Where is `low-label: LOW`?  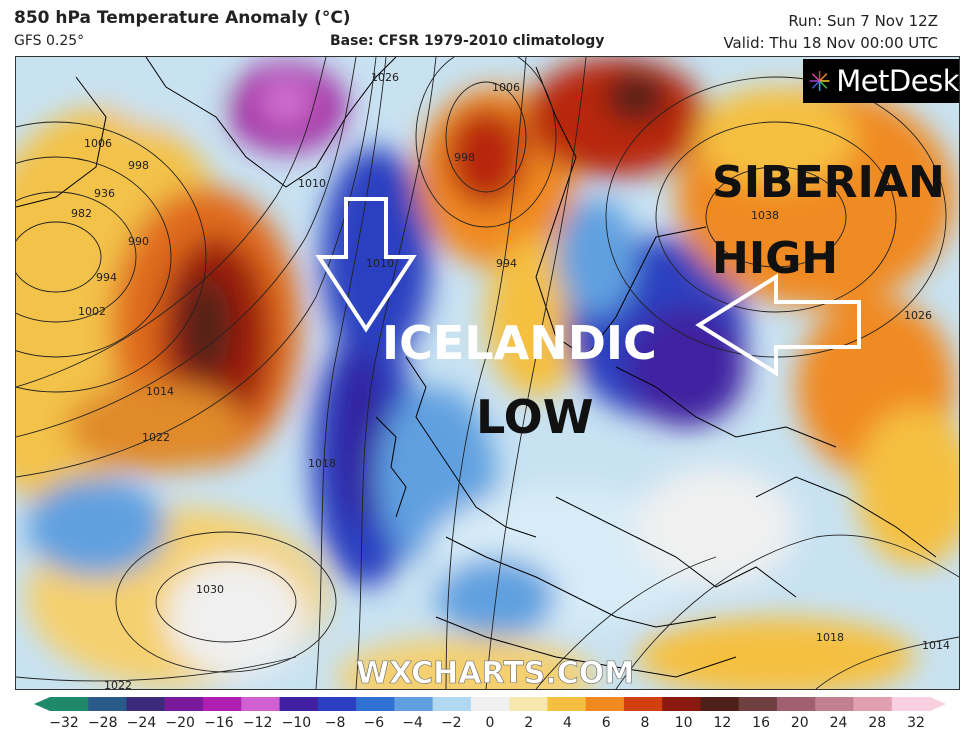
low-label: LOW is located at coordinates (535, 417).